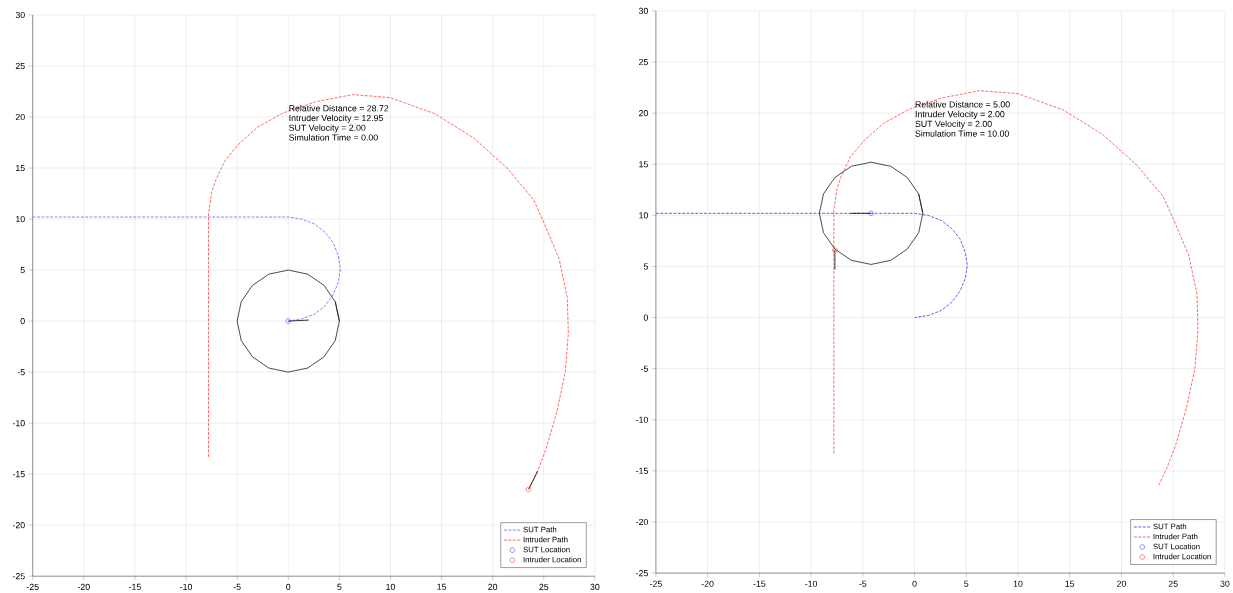  I want to click on annotation: Intruder Velocity = 12.95, so click(336, 118).